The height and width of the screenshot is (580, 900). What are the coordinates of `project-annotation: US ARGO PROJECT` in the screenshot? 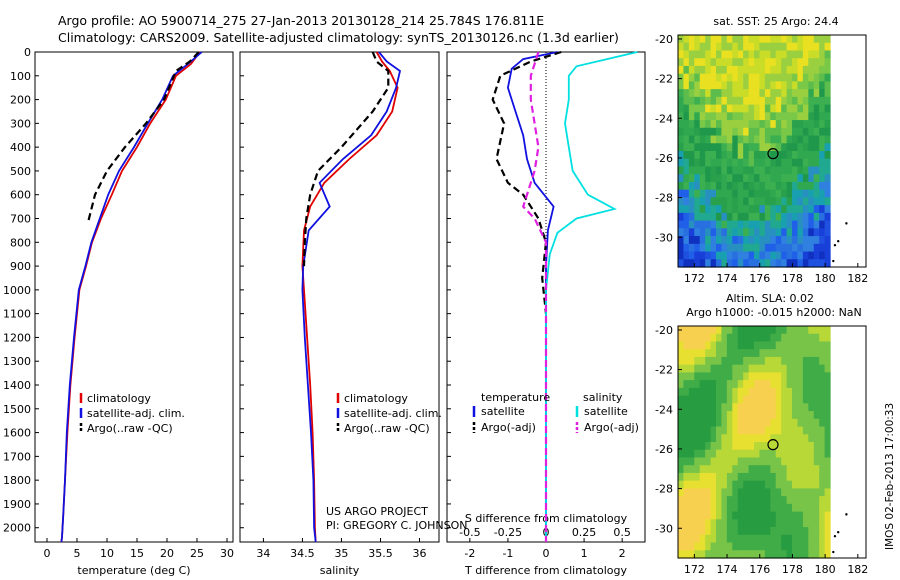 It's located at (377, 511).